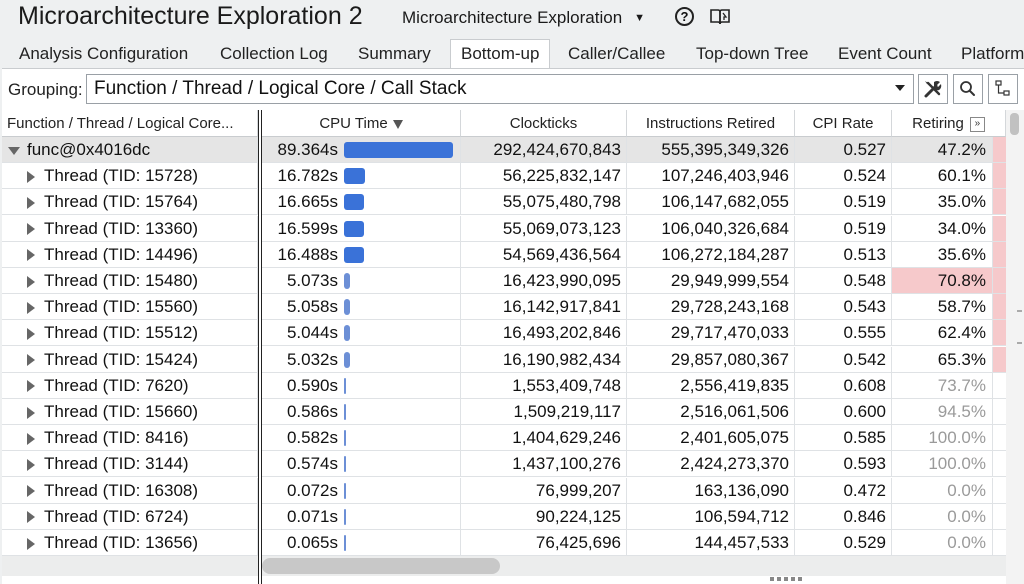 The image size is (1024, 584). What do you see at coordinates (992, 53) in the screenshot?
I see `tab-platform: Platform` at bounding box center [992, 53].